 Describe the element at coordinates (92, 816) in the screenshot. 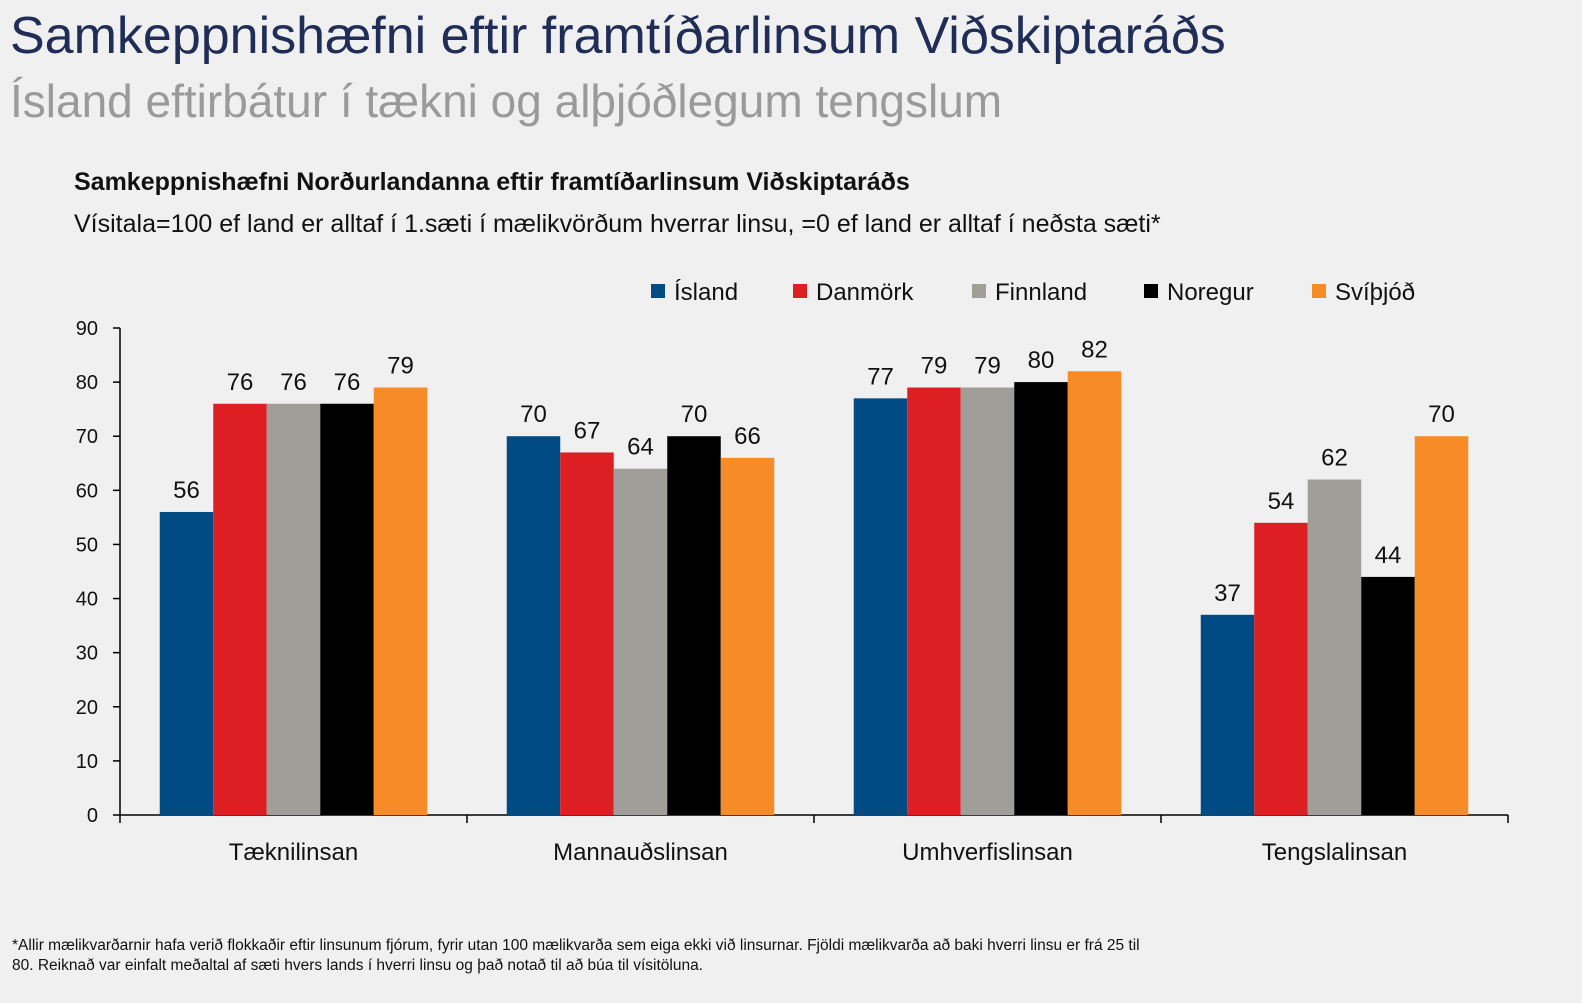

I see `y-tick-label: 0` at that location.